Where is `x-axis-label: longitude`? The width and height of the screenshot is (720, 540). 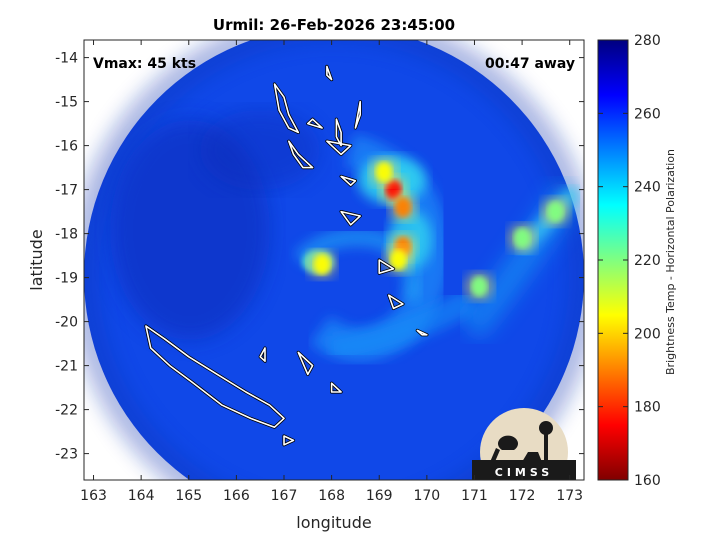
x-axis-label: longitude is located at coordinates (333, 522).